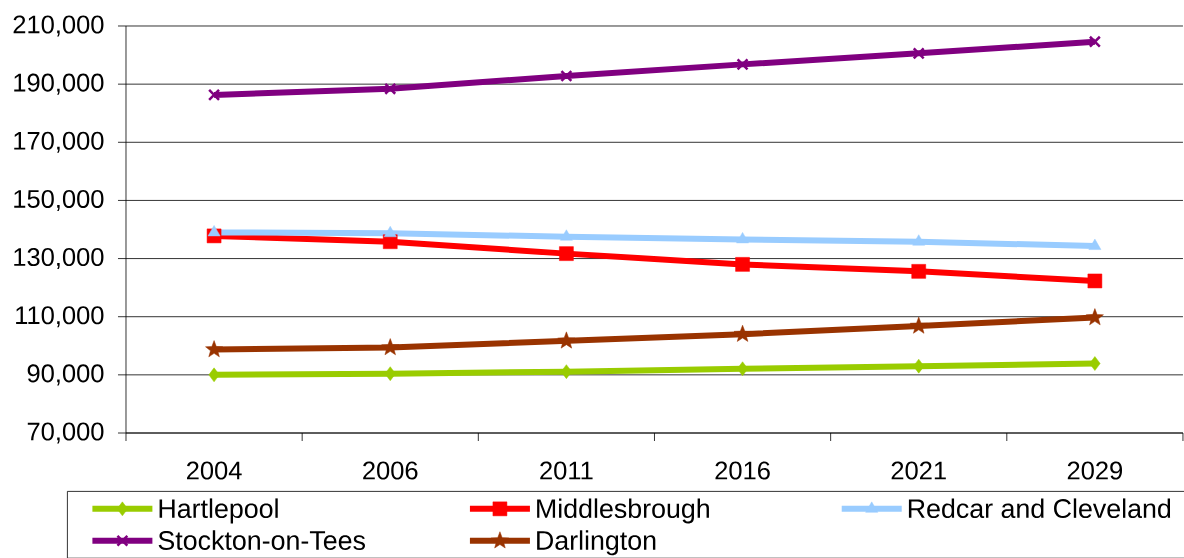 This screenshot has height=558, width=1184. I want to click on x-tick-label: 2029, so click(1095, 470).